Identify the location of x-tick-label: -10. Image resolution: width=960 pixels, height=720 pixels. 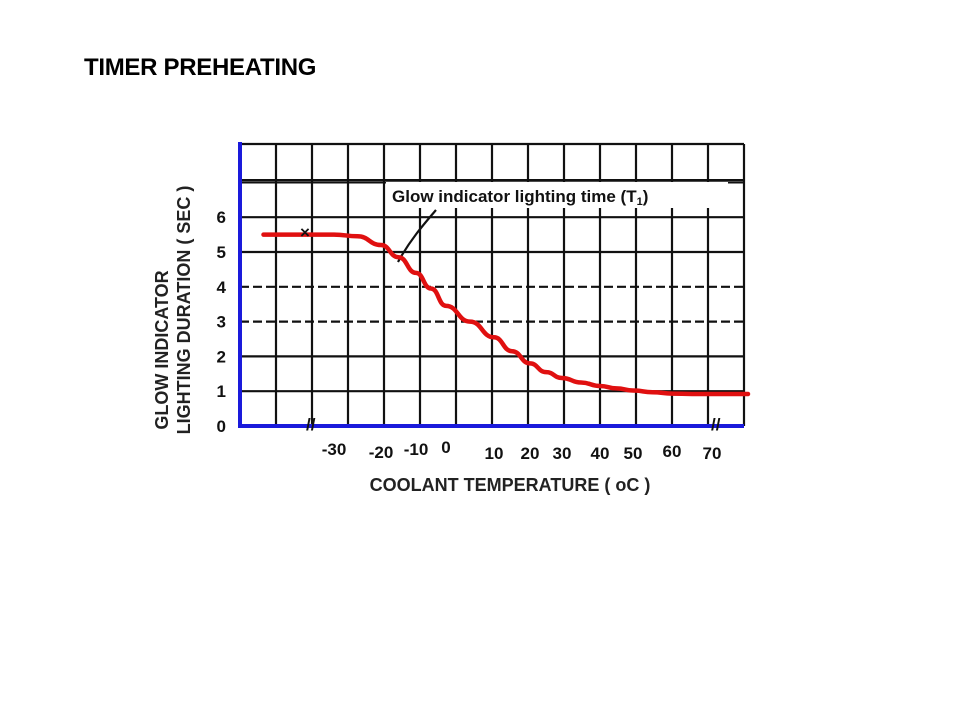
(416, 449).